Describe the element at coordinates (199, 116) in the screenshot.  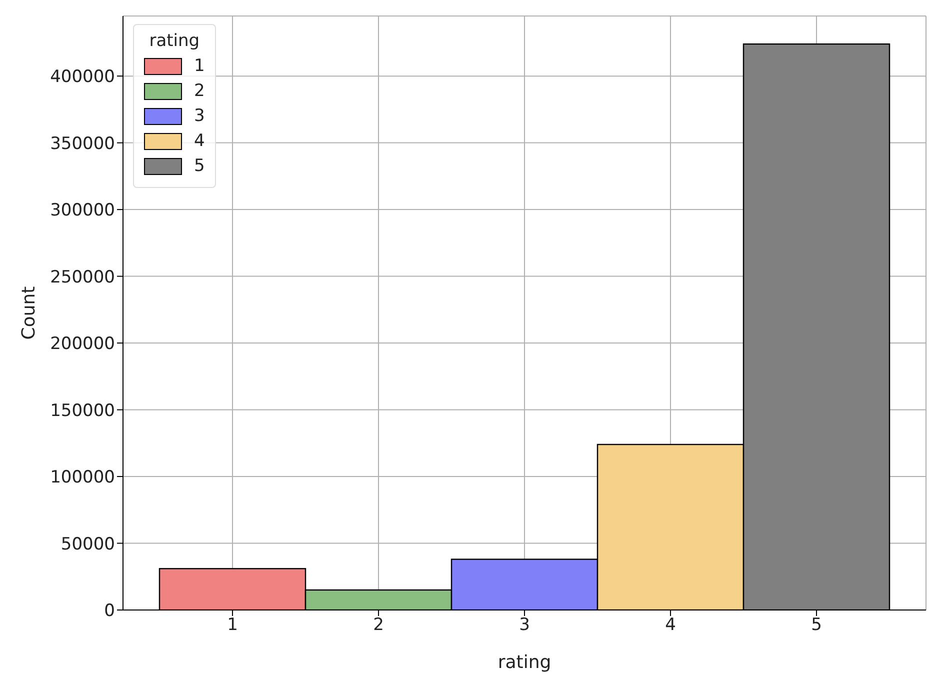
I see `legend-label: 3` at that location.